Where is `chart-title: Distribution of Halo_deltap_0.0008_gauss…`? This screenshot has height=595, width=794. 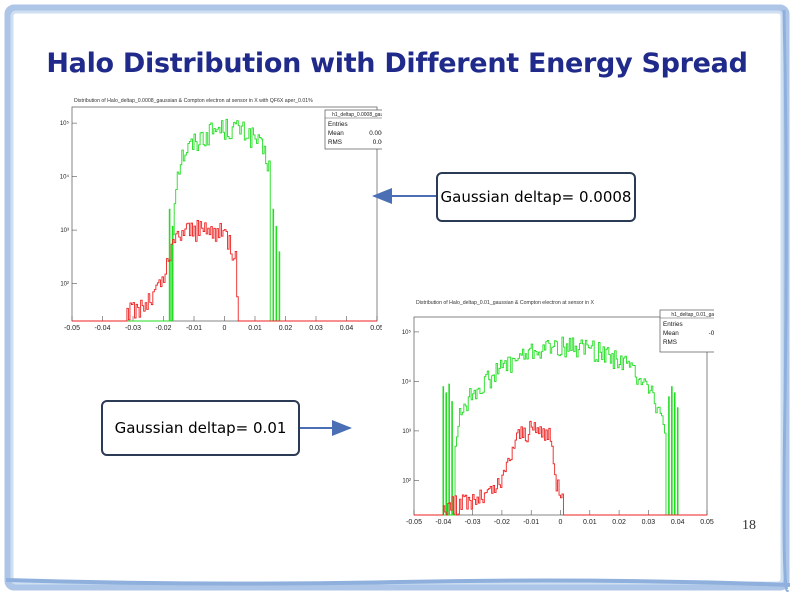 chart-title: Distribution of Halo_deltap_0.0008_gauss… is located at coordinates (193, 101).